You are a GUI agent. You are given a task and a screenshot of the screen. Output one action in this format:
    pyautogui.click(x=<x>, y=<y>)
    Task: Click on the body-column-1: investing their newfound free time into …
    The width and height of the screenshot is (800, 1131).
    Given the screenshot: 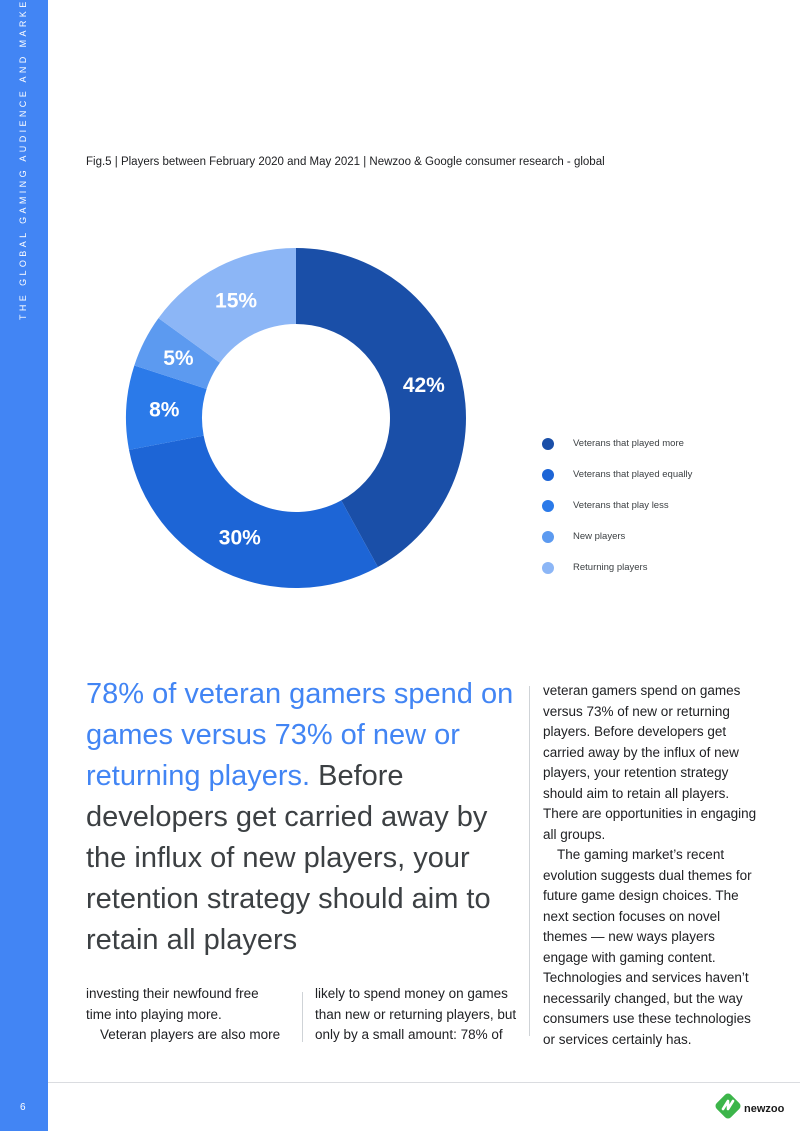 What is the action you would take?
    pyautogui.click(x=186, y=1015)
    